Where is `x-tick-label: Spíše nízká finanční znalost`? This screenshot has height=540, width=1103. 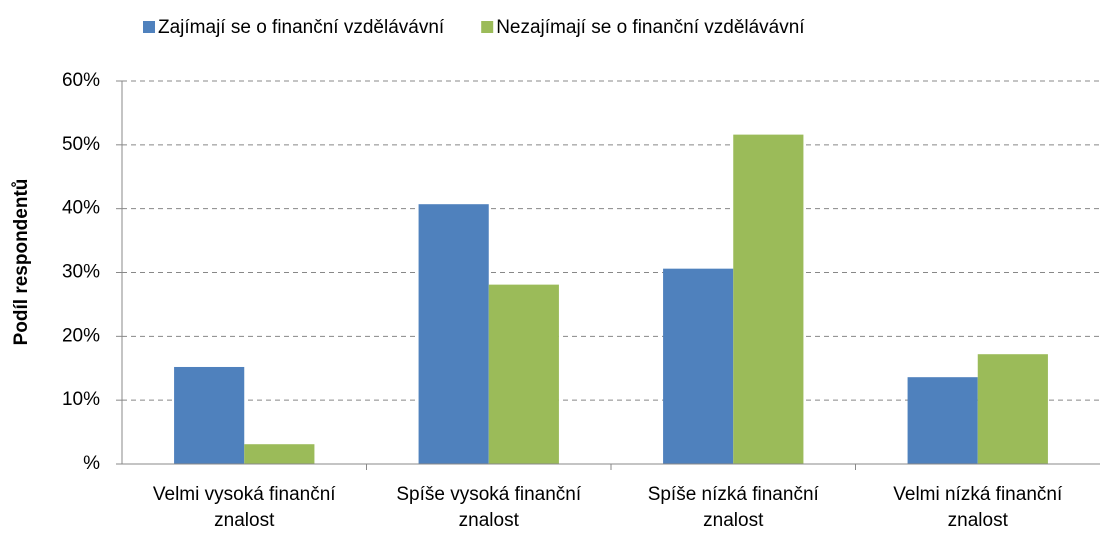
x-tick-label: Spíše nízká finanční znalost is located at coordinates (733, 507).